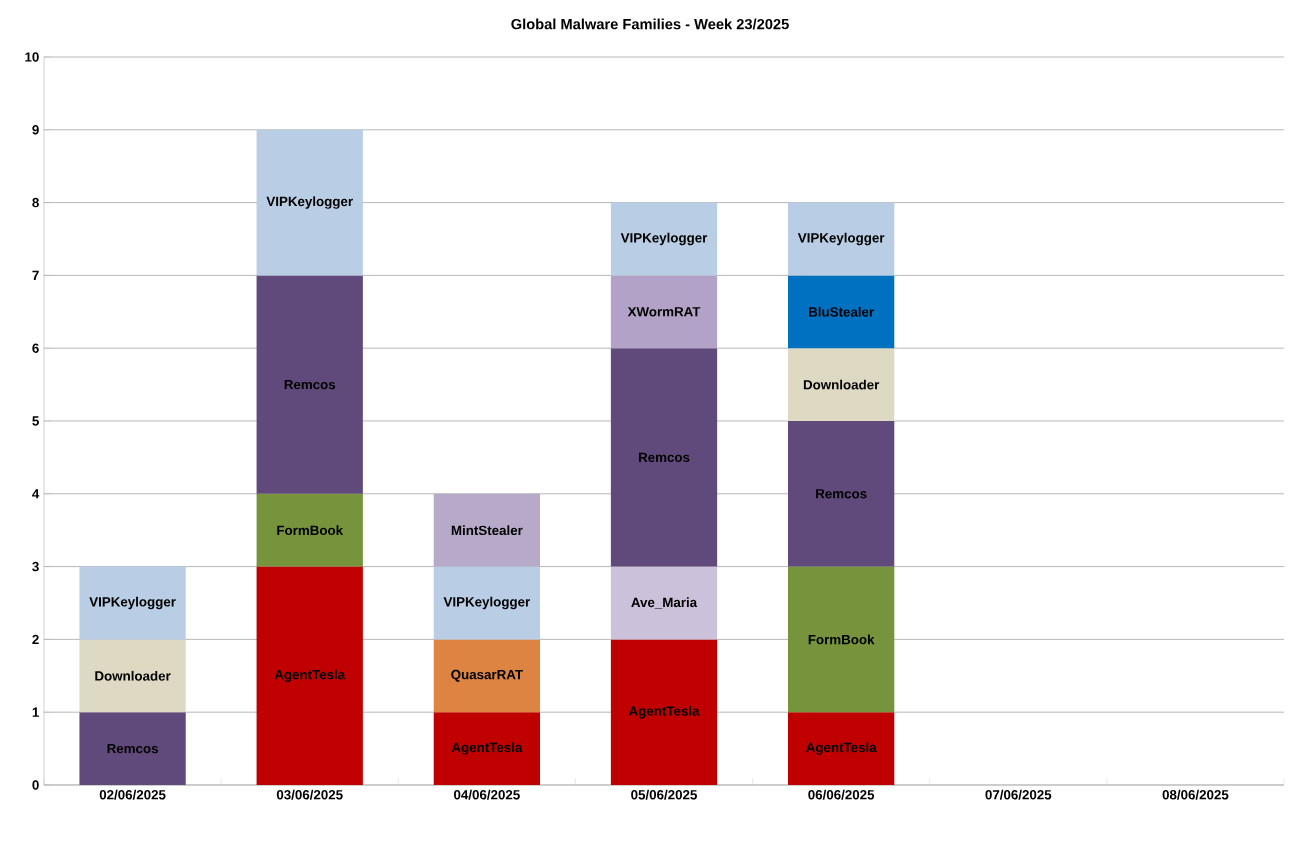  I want to click on text: FormBook, so click(310, 530).